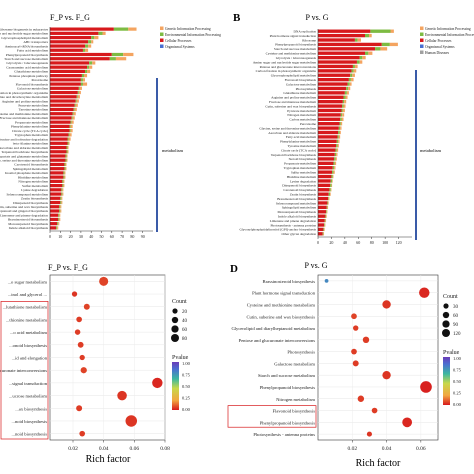 The height and width of the screenshot is (474, 474). What do you see at coordinates (28, 220) in the screenshot?
I see `a-category-label: Brassinosteroid biosynthesis` at bounding box center [28, 220].